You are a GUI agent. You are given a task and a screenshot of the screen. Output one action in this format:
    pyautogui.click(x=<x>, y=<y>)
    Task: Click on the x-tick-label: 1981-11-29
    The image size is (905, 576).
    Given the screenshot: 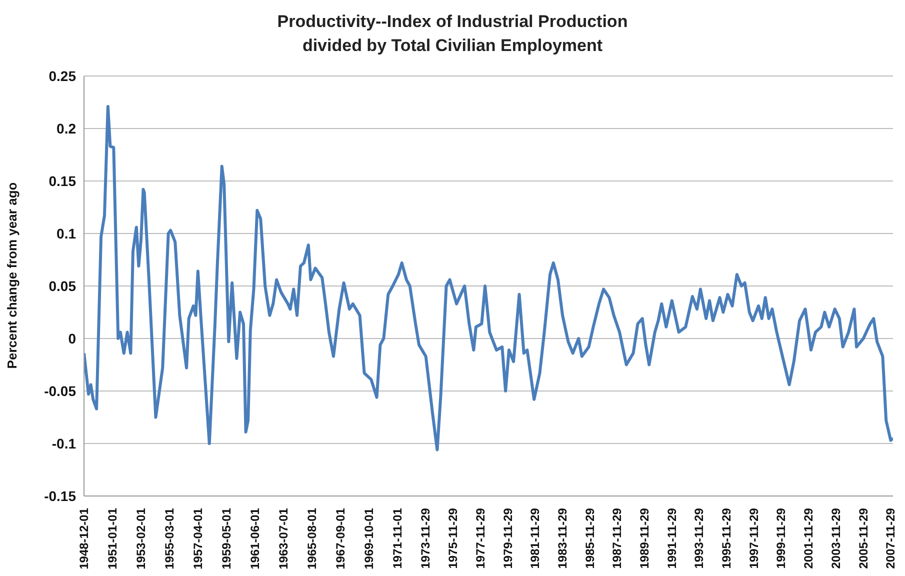 What is the action you would take?
    pyautogui.click(x=535, y=538)
    